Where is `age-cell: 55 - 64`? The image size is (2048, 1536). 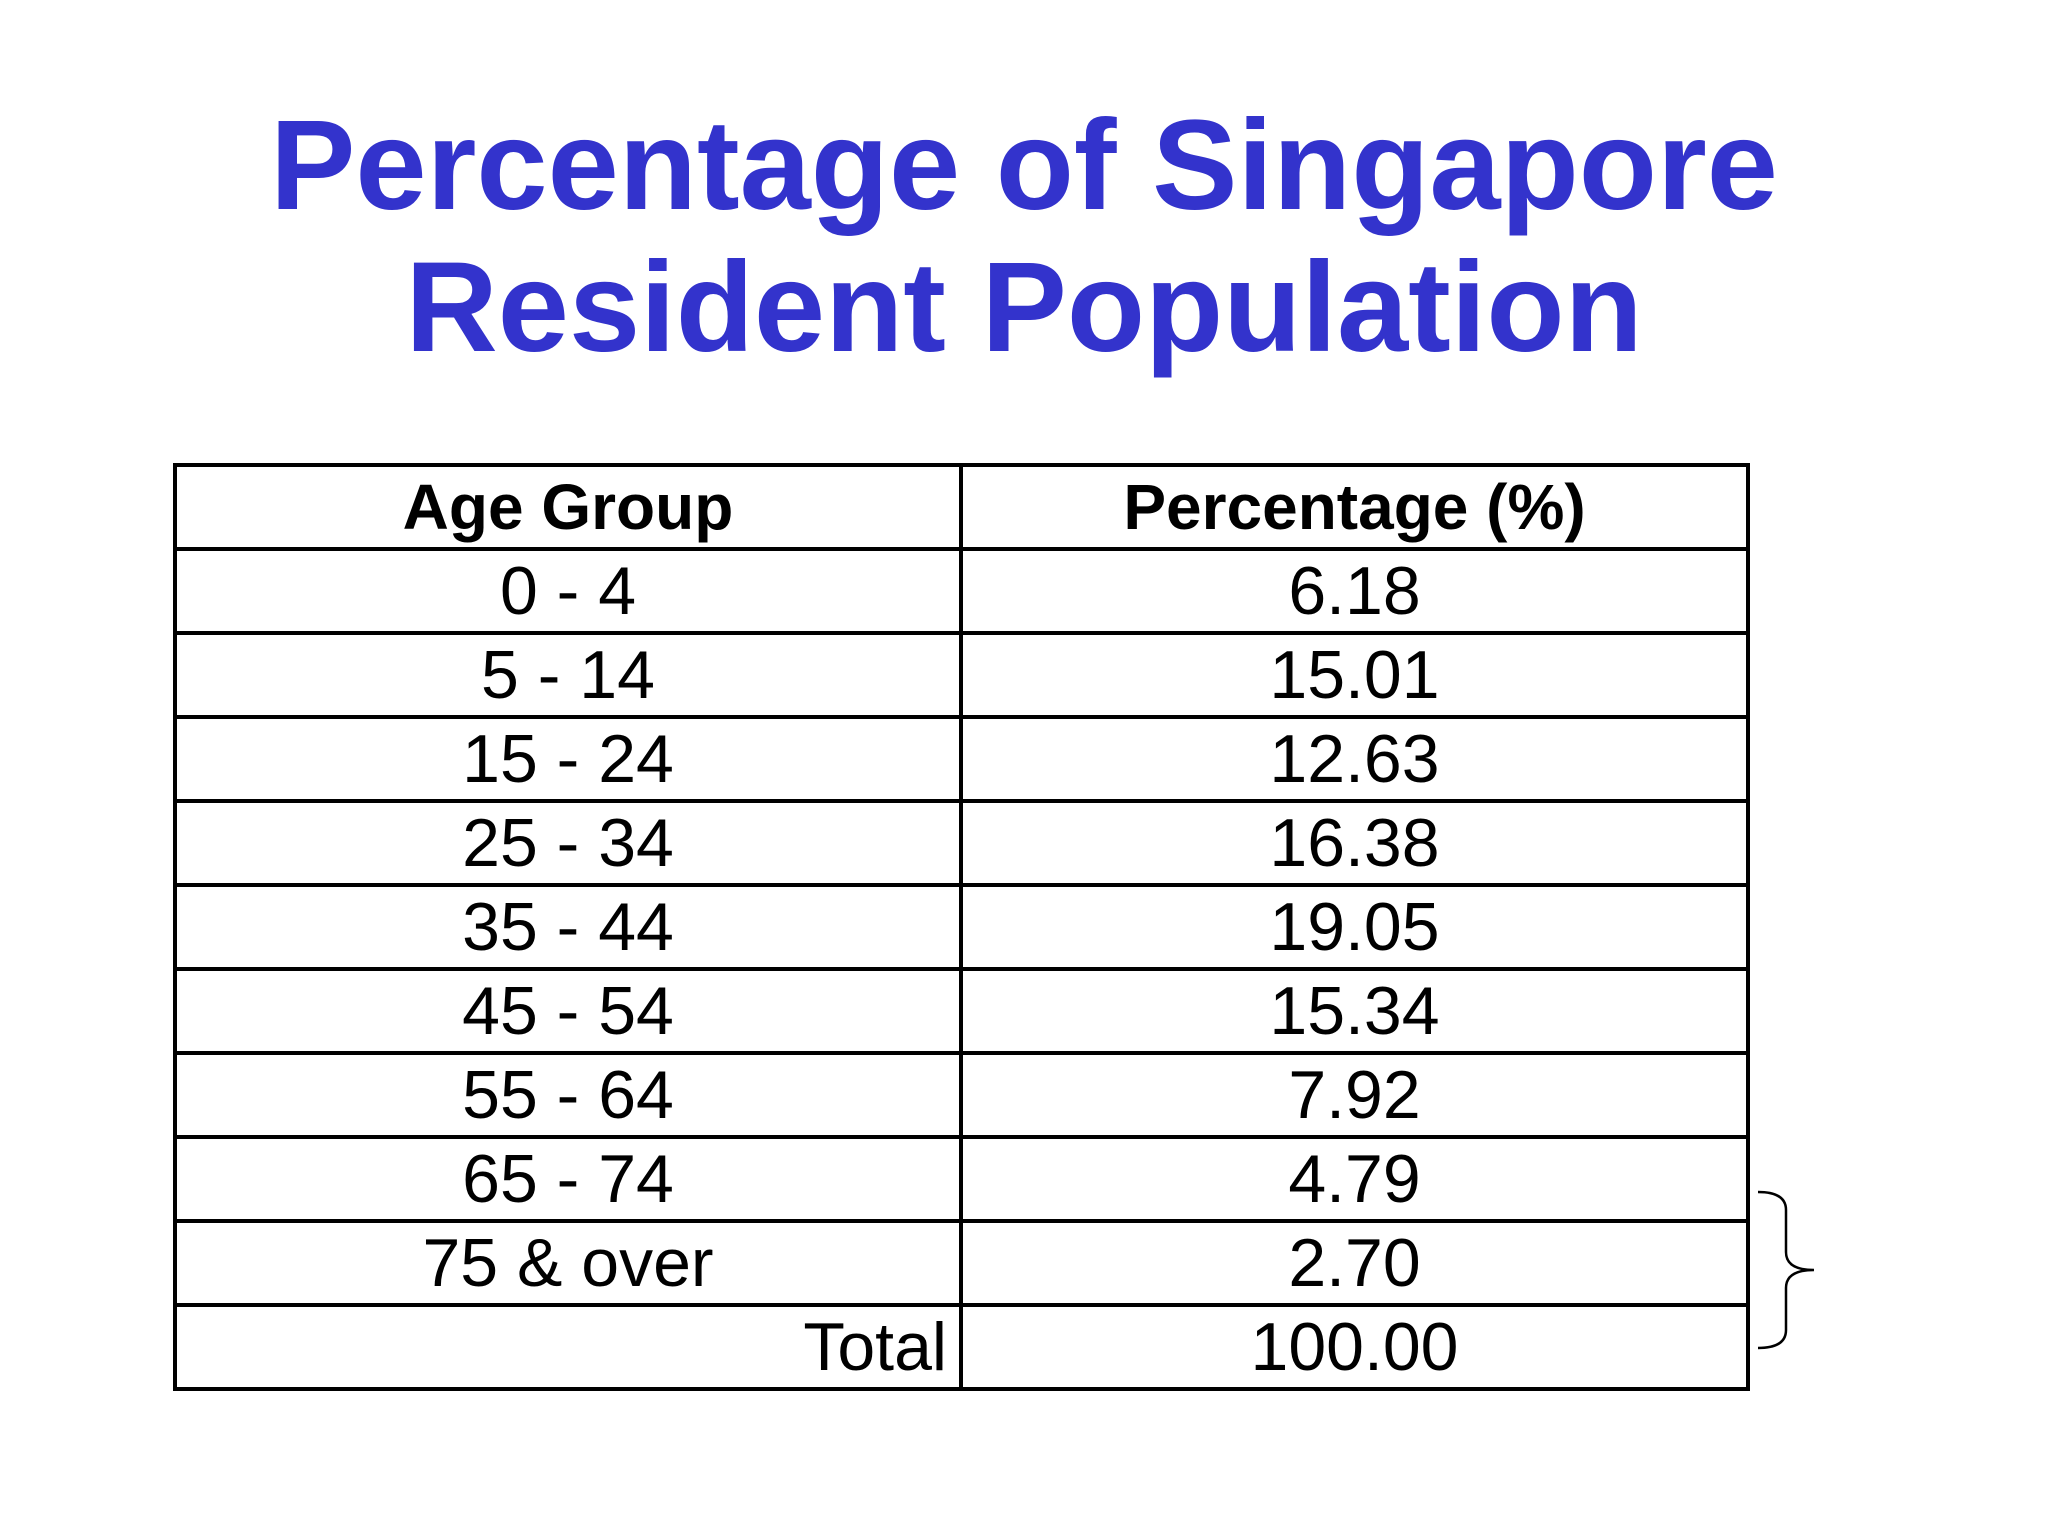 age-cell: 55 - 64 is located at coordinates (568, 1095).